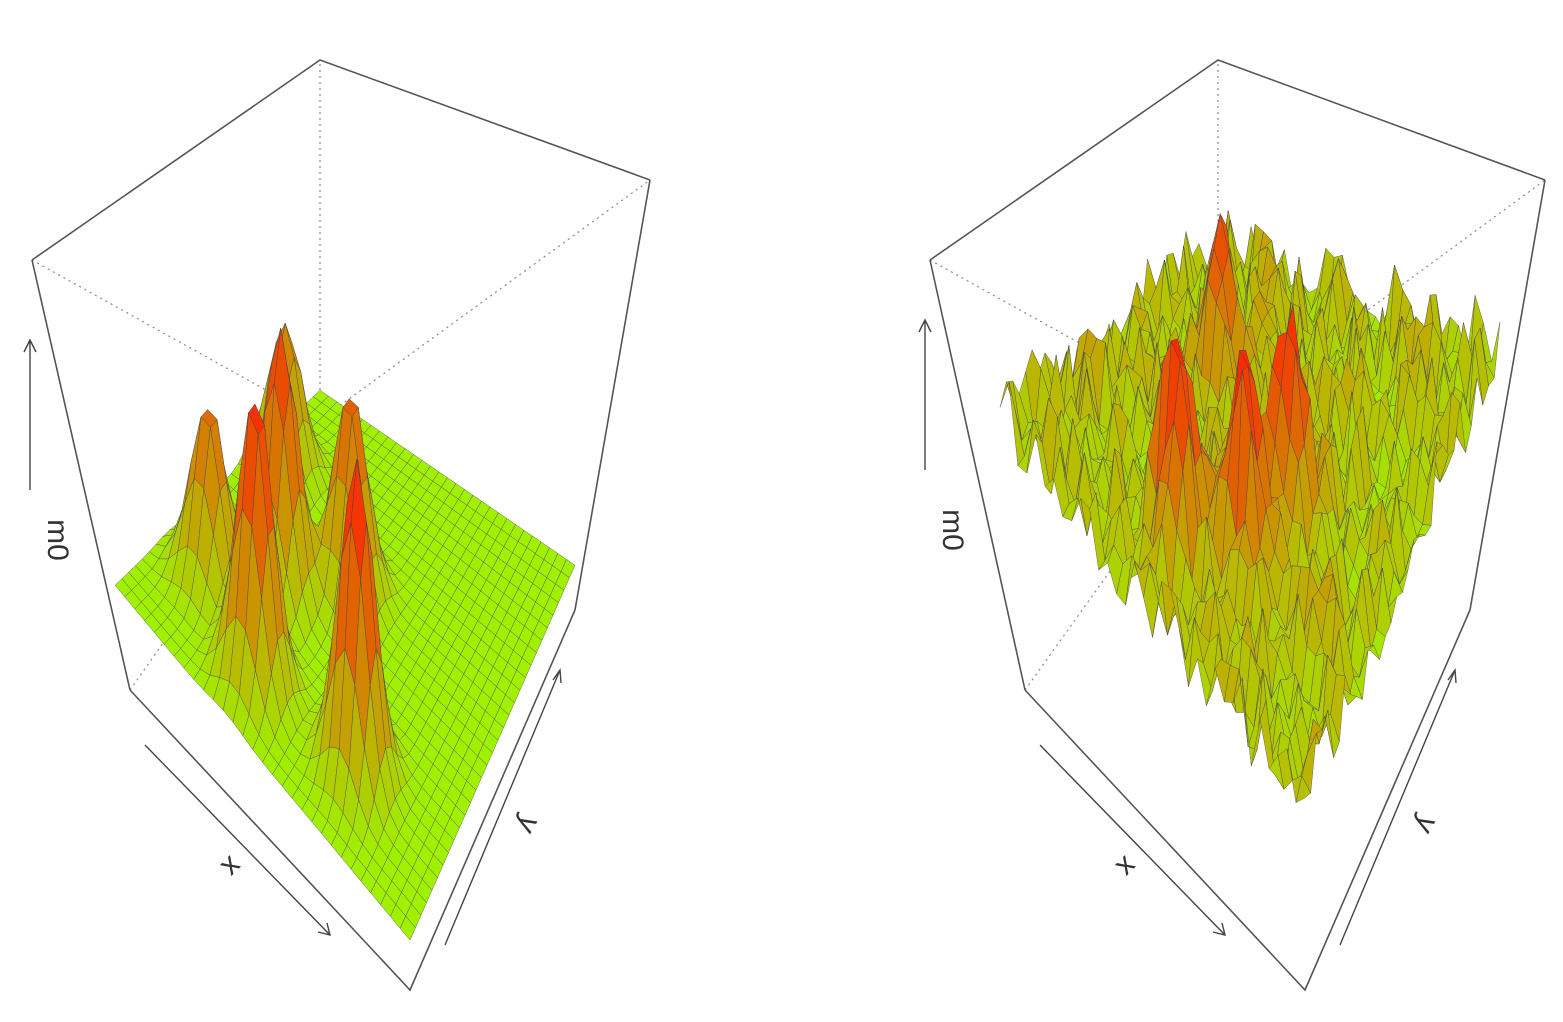 This screenshot has width=1563, height=1022. Describe the element at coordinates (232, 867) in the screenshot. I see `x-axis-label-left: x` at that location.